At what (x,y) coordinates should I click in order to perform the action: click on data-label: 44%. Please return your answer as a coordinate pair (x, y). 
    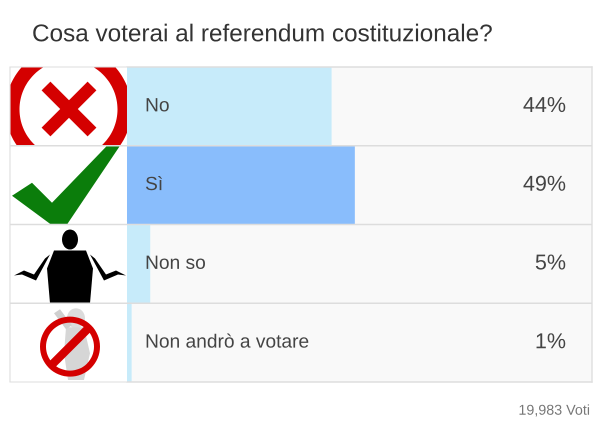
    Looking at the image, I should click on (544, 104).